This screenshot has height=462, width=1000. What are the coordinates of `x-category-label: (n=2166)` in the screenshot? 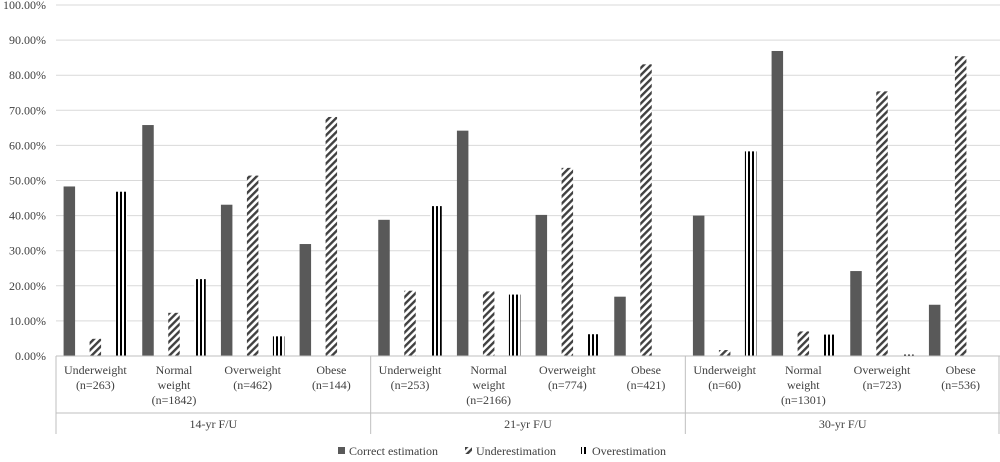 It's located at (488, 400).